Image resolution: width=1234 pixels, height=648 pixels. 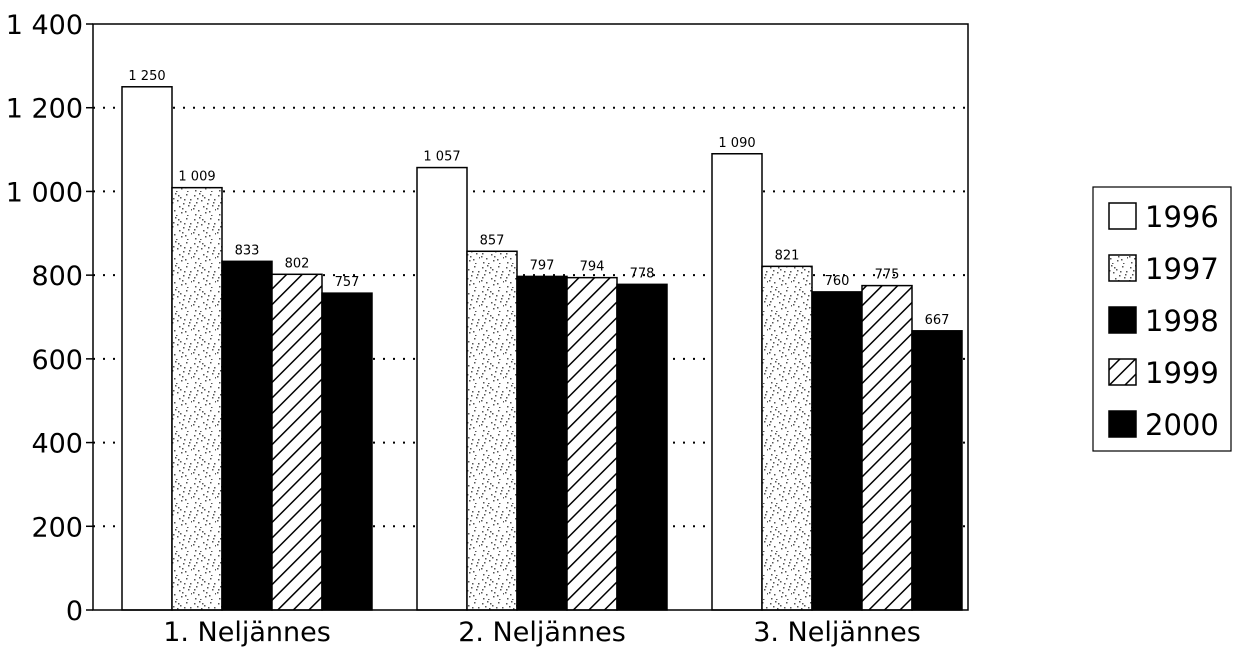 I want to click on data-label: 794, so click(x=592, y=267).